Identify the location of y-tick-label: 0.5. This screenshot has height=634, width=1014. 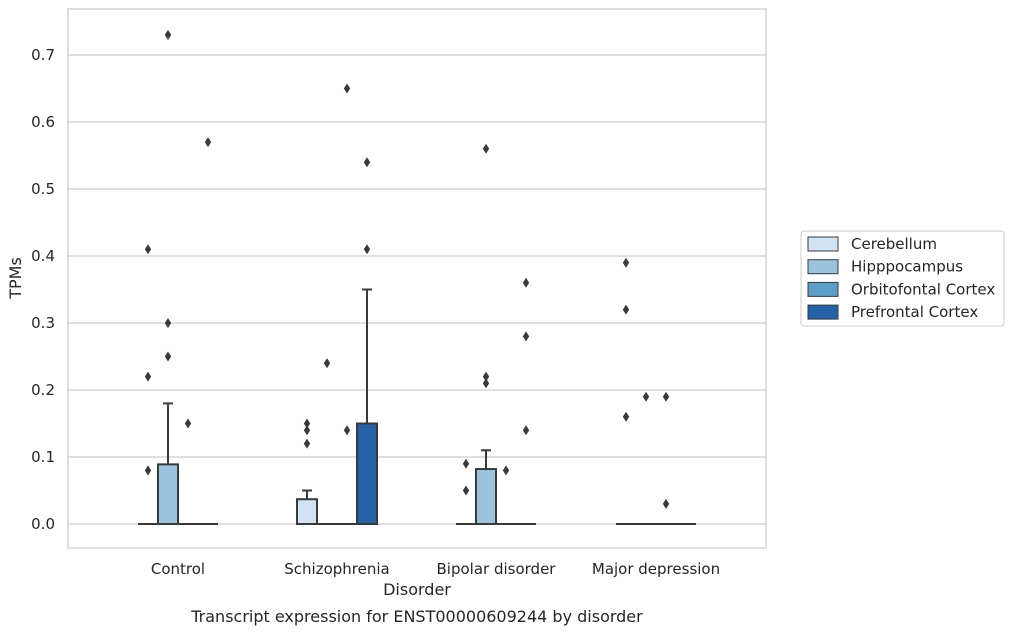
(43, 189).